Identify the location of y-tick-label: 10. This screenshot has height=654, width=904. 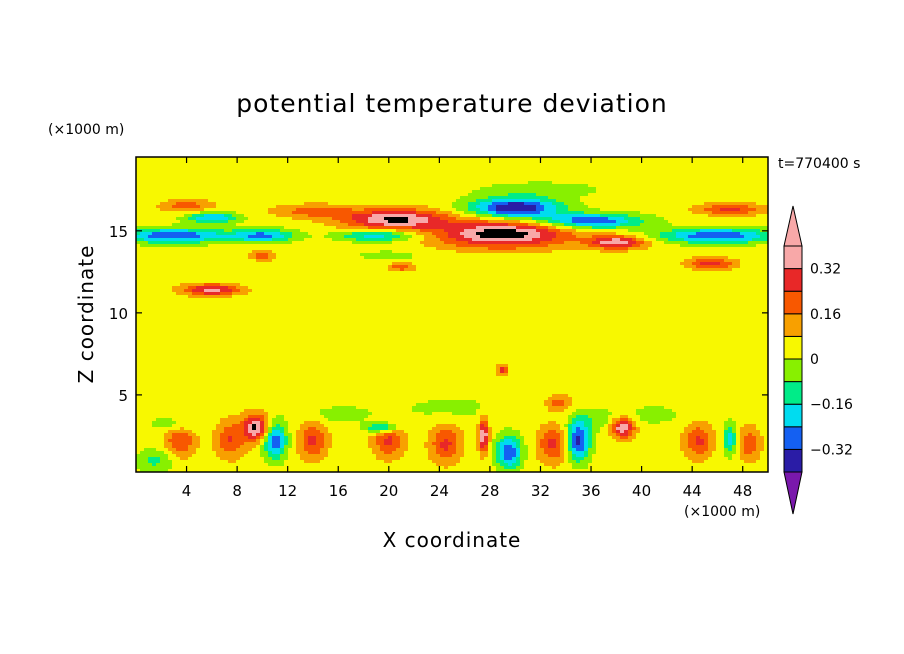
(118, 314).